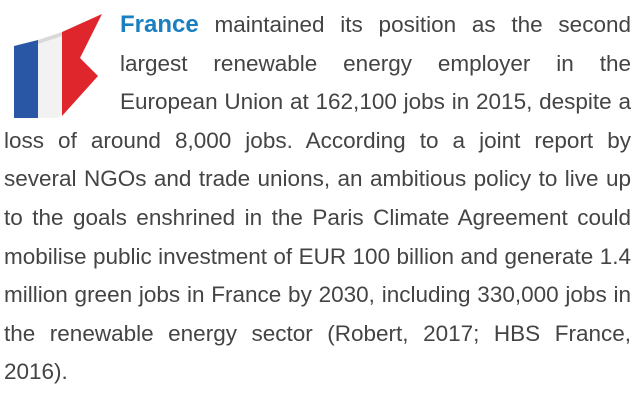  What do you see at coordinates (26, 79) in the screenshot?
I see `flag-blue` at bounding box center [26, 79].